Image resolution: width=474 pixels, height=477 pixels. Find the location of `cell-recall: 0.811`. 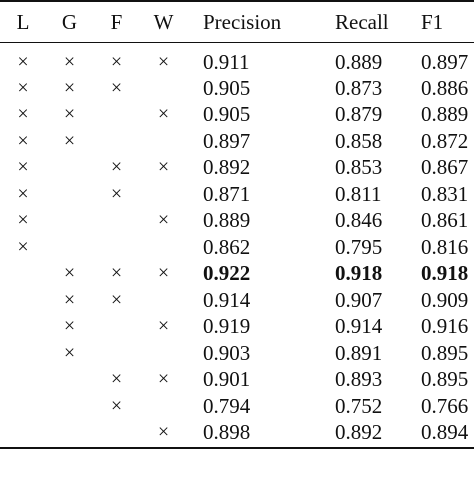

cell-recall: 0.811 is located at coordinates (358, 193).